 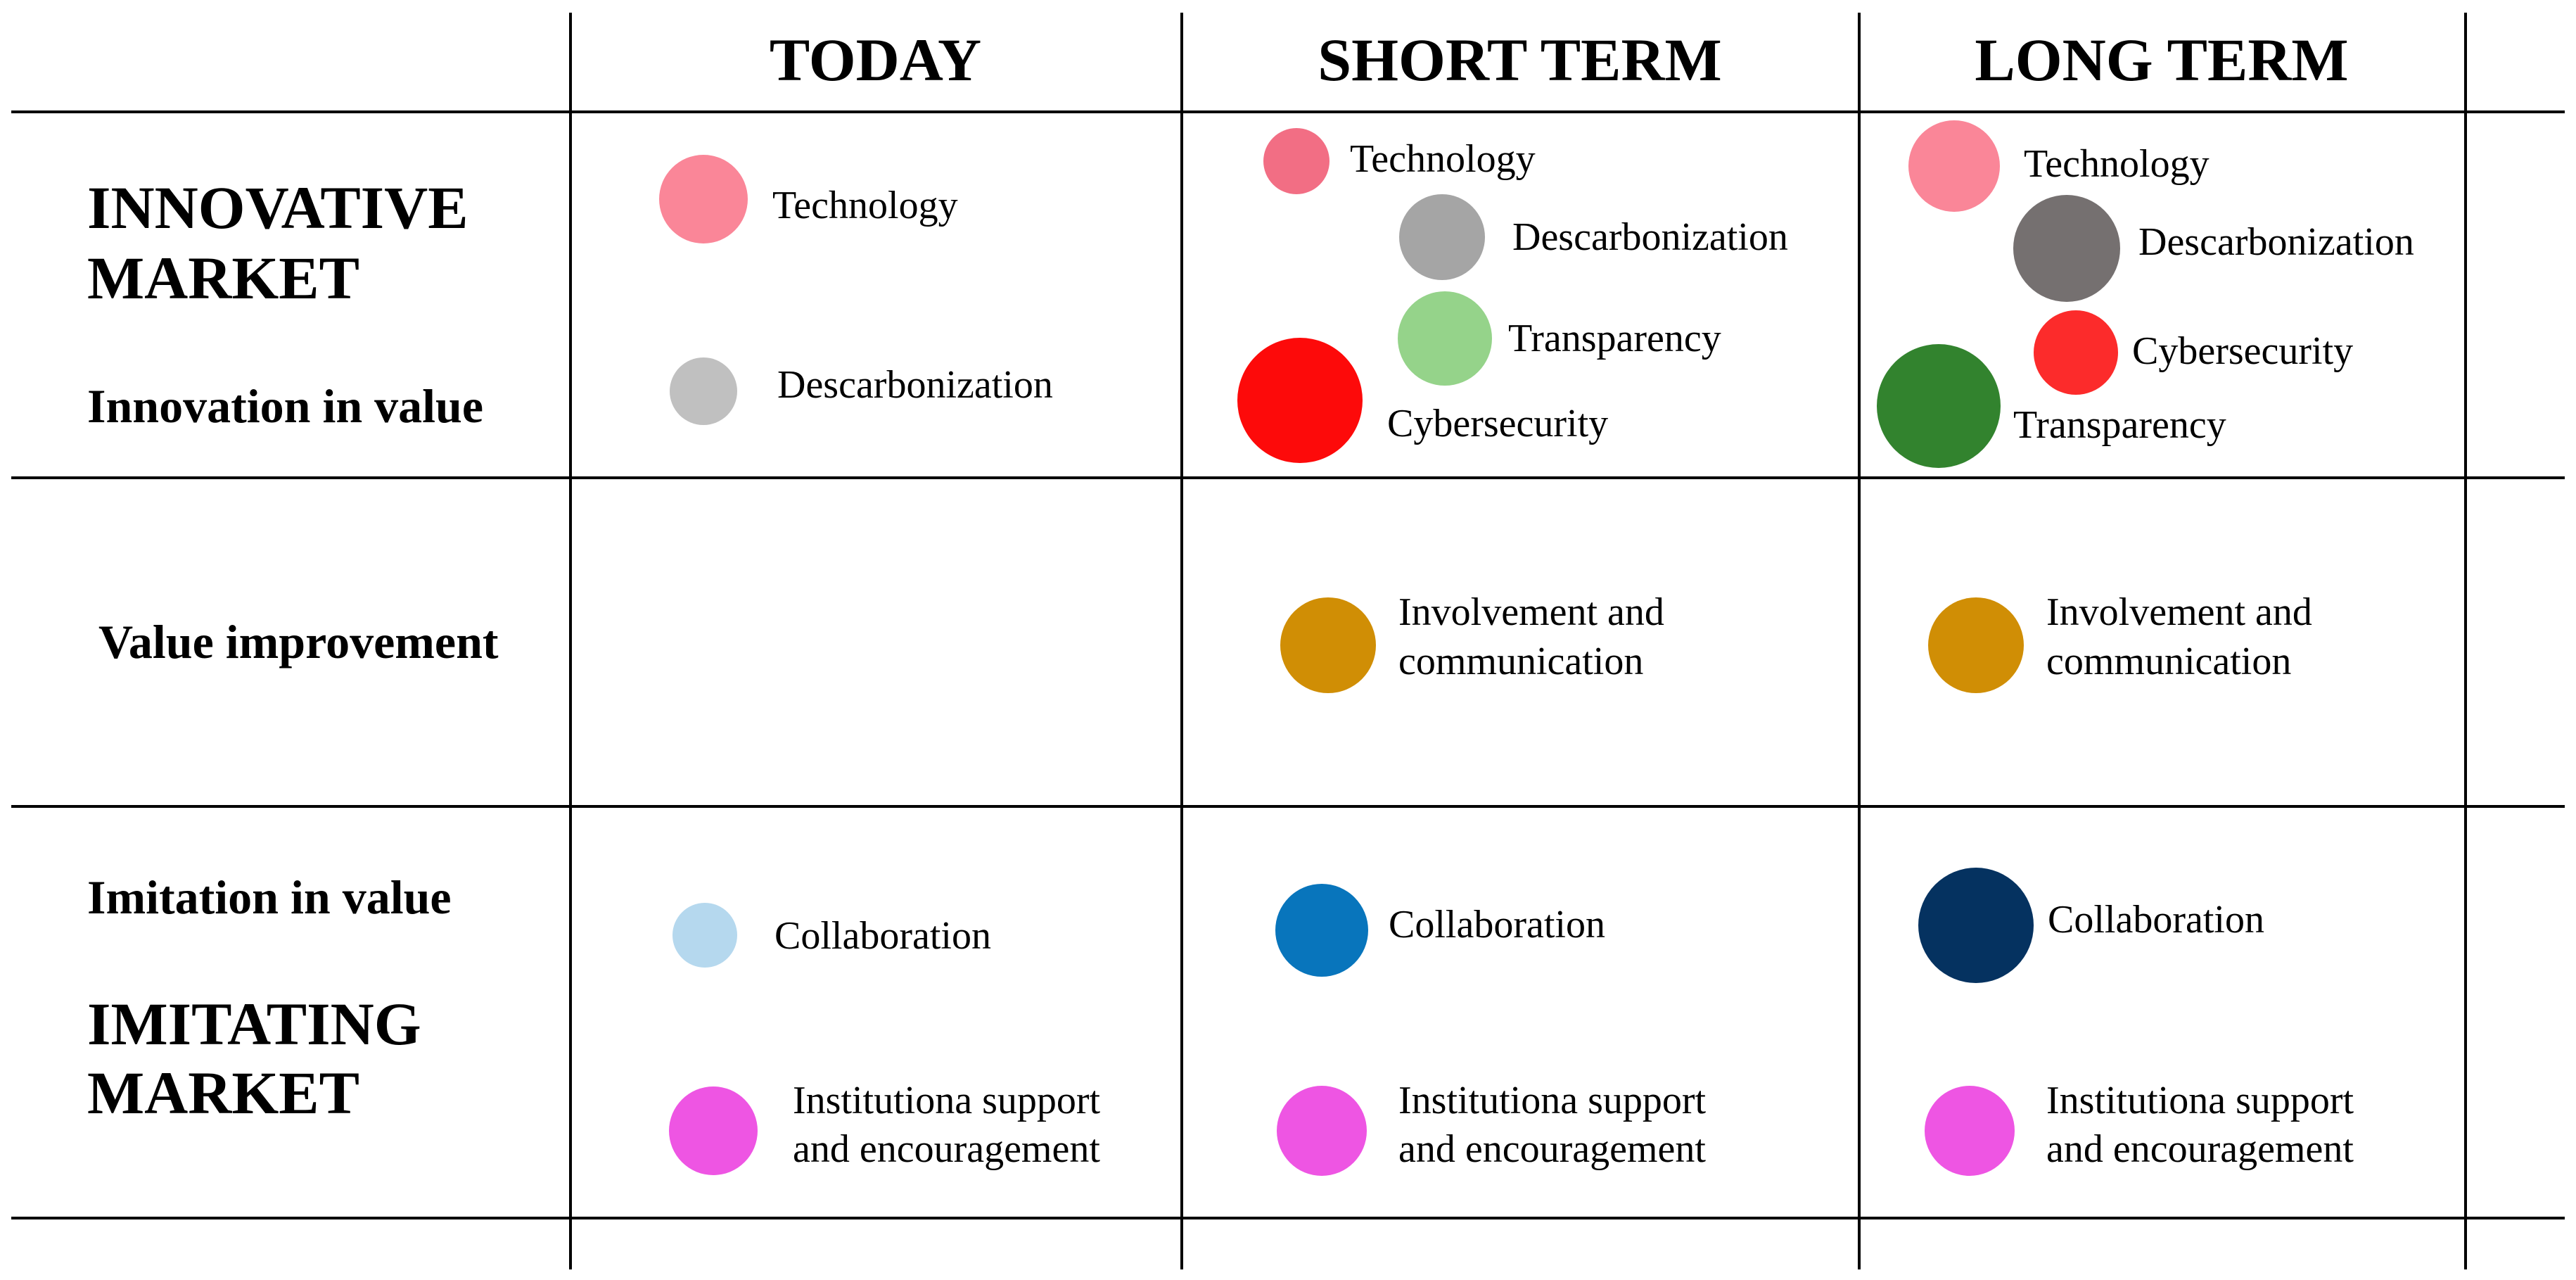 I want to click on label-today-institutional-line2: and encouragement, so click(x=946, y=1149).